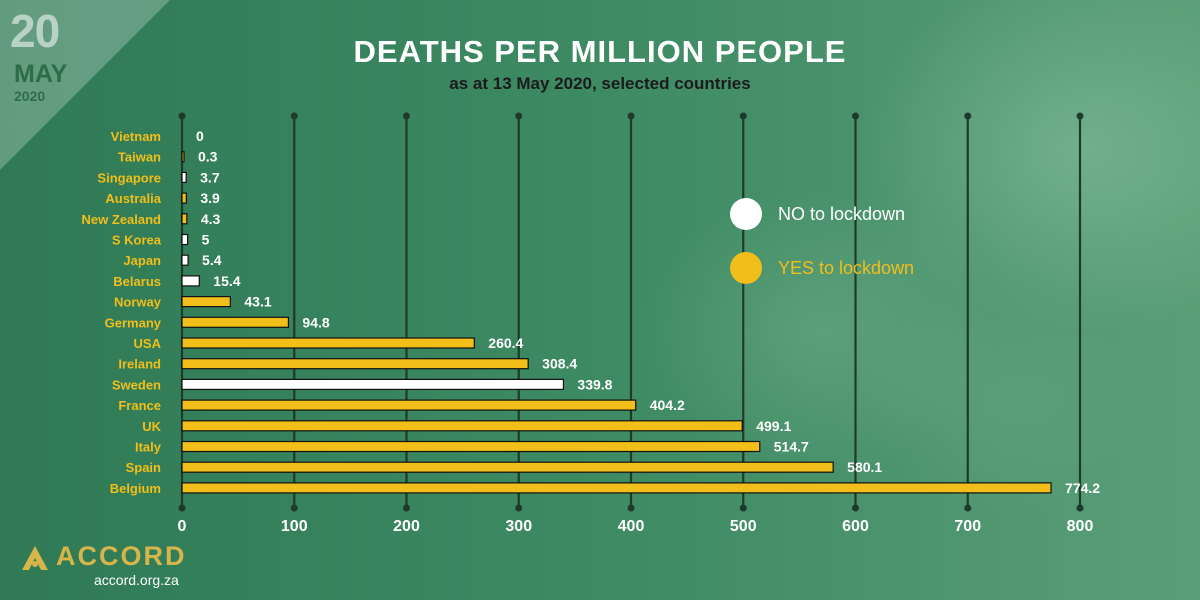 This screenshot has width=1200, height=600. Describe the element at coordinates (208, 157) in the screenshot. I see `value-label: 0.3` at that location.